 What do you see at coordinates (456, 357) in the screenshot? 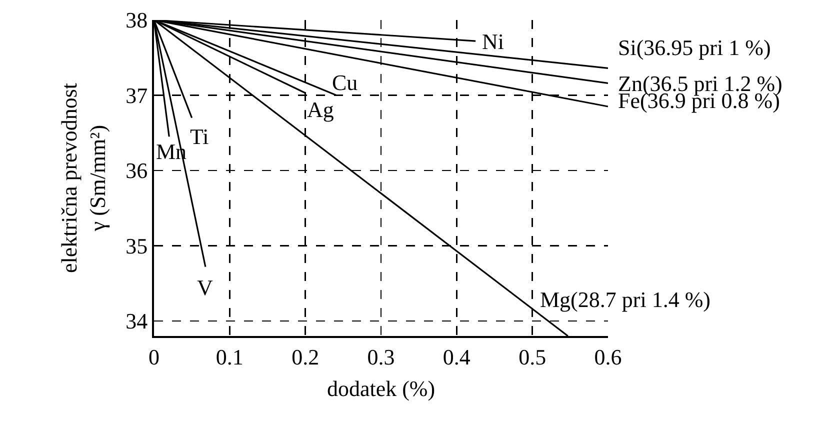
I see `x-tick-label: 0.4` at bounding box center [456, 357].